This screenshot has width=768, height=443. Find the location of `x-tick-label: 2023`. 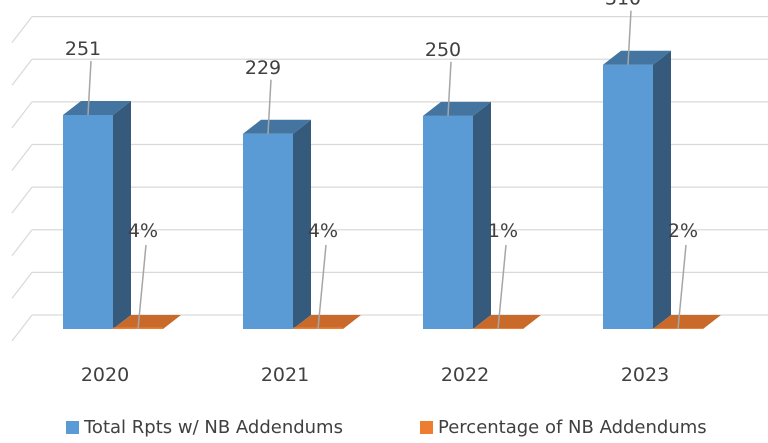

x-tick-label: 2023 is located at coordinates (645, 375).